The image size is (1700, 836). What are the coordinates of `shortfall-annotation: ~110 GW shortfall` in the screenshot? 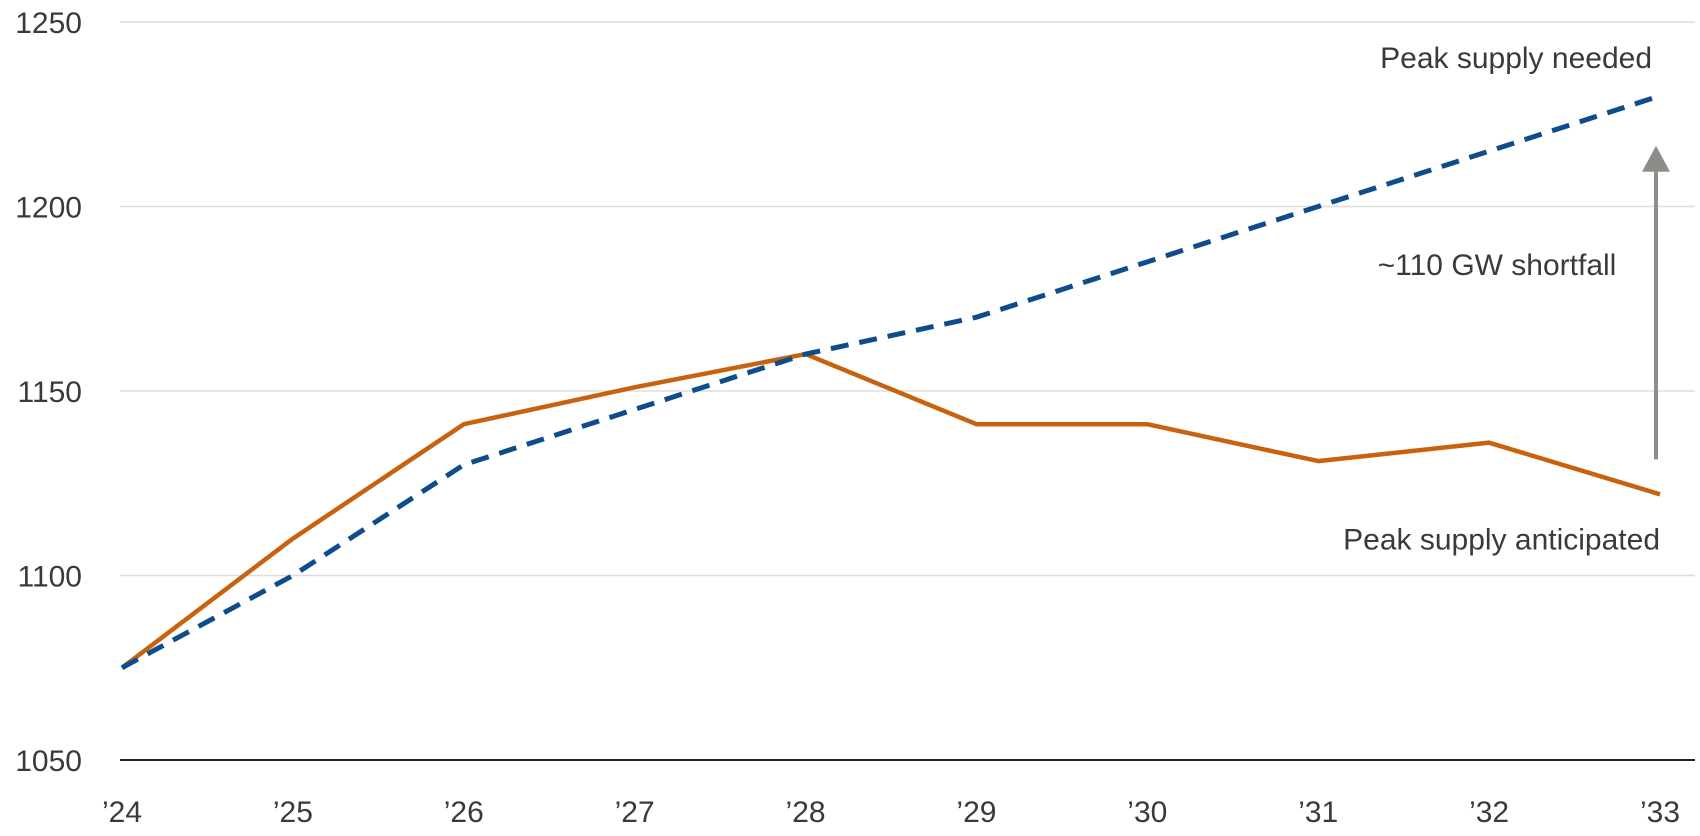 It's located at (1497, 265).